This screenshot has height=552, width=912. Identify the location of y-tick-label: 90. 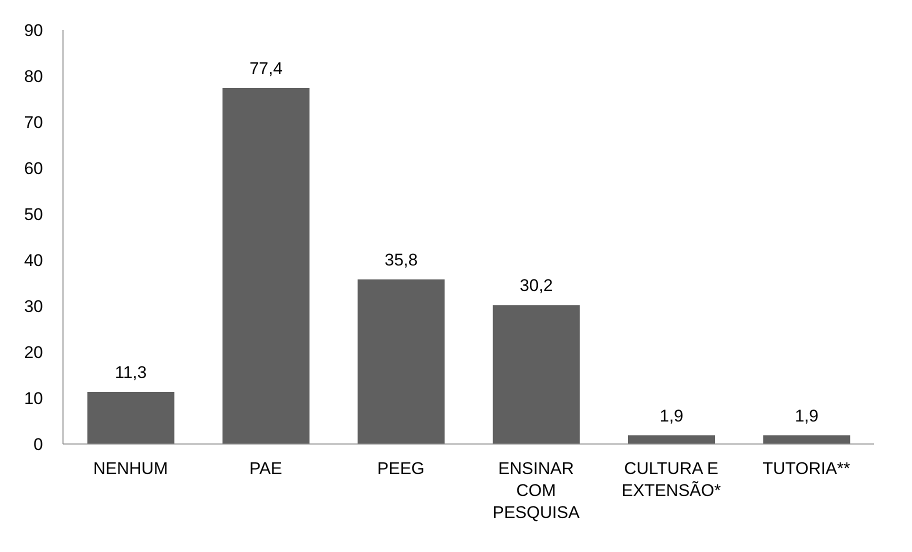
(33, 30).